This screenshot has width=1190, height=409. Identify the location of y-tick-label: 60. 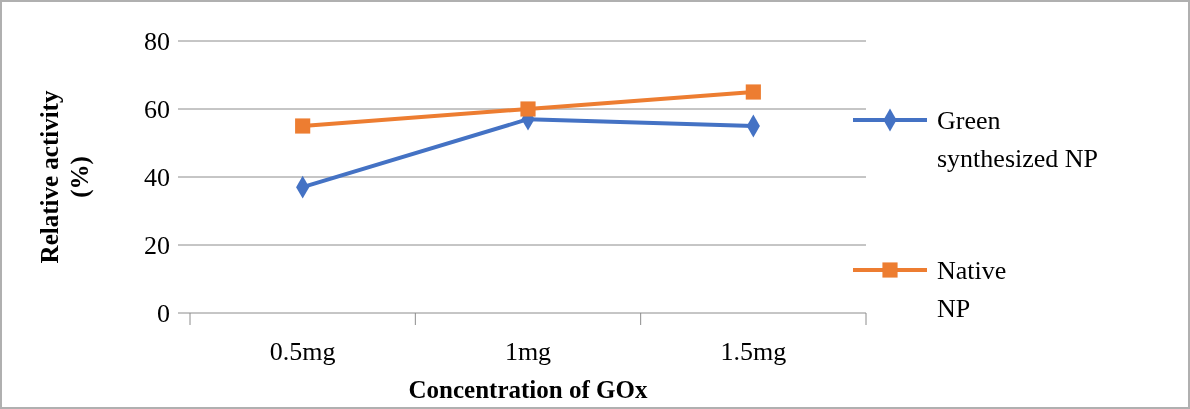
(157, 110).